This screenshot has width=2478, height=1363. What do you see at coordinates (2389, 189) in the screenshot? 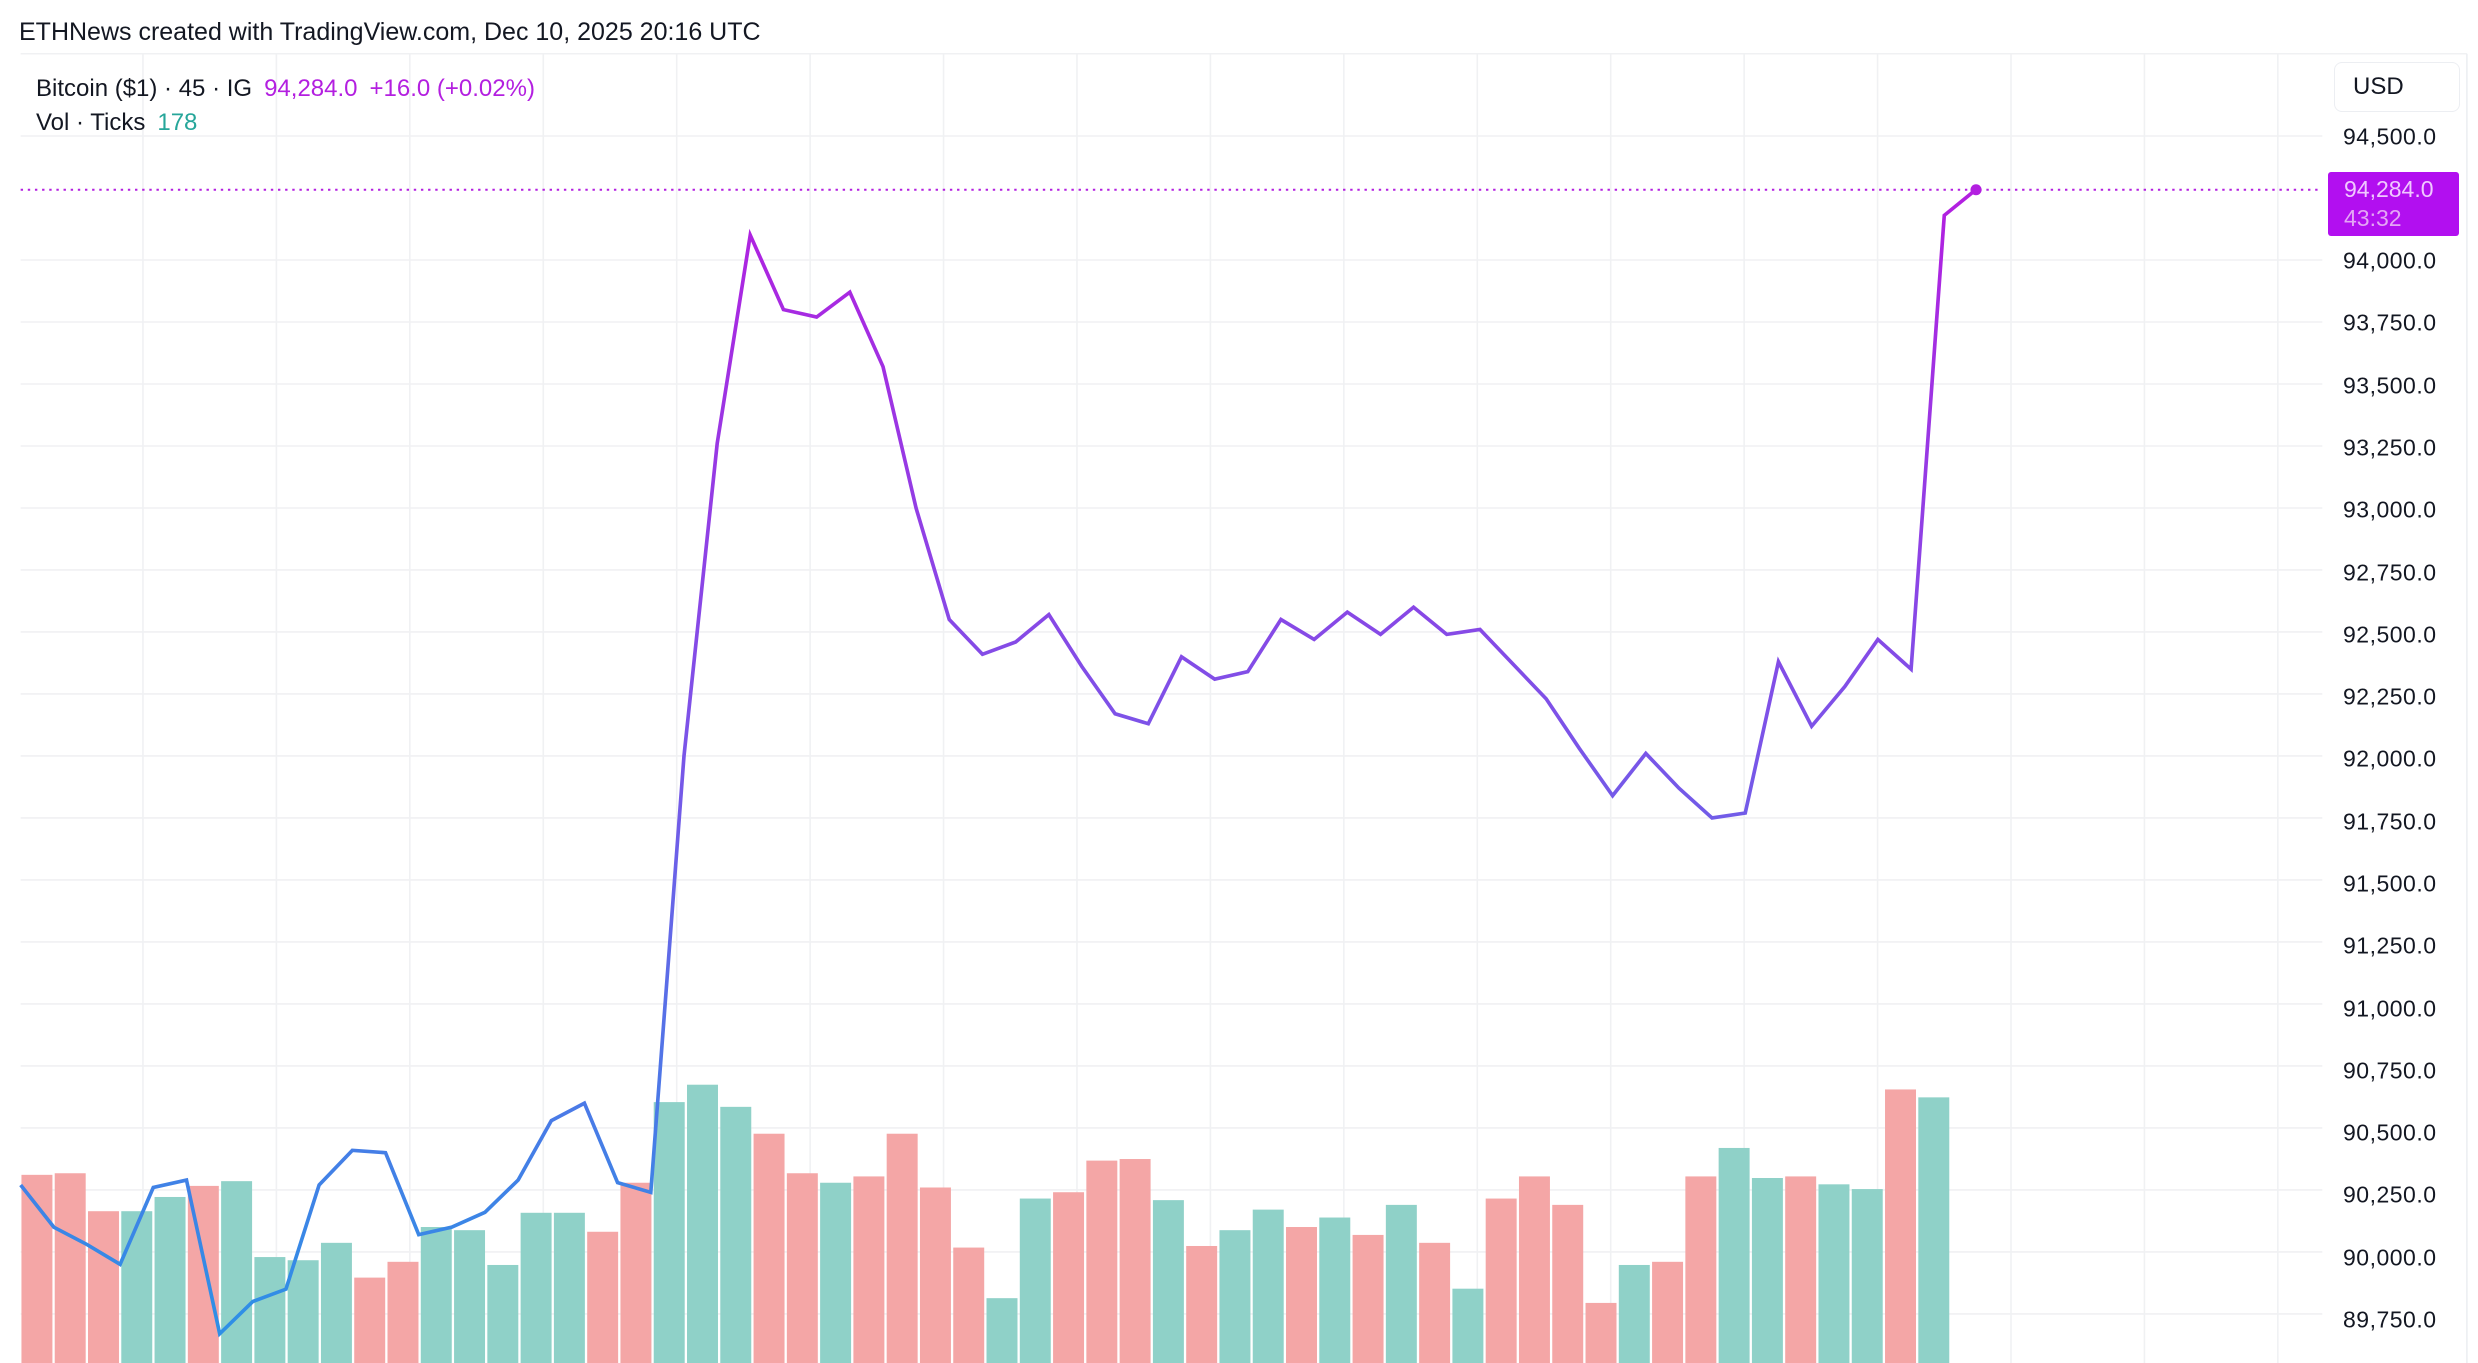
I see `current-price-label: 94,284.0` at bounding box center [2389, 189].